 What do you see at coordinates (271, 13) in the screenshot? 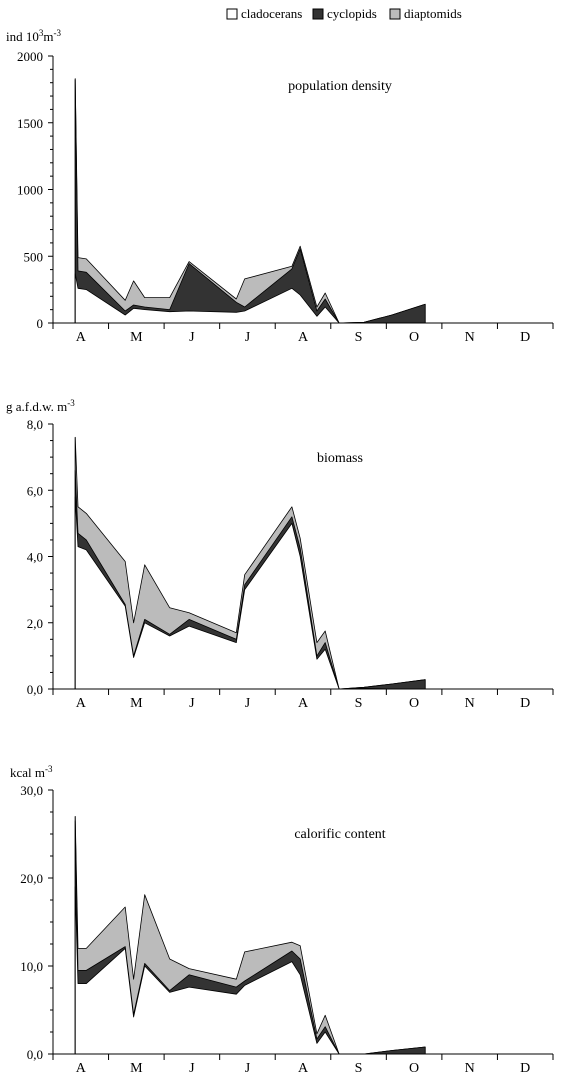
I see `legend-label-cladocerans: cladocerans` at bounding box center [271, 13].